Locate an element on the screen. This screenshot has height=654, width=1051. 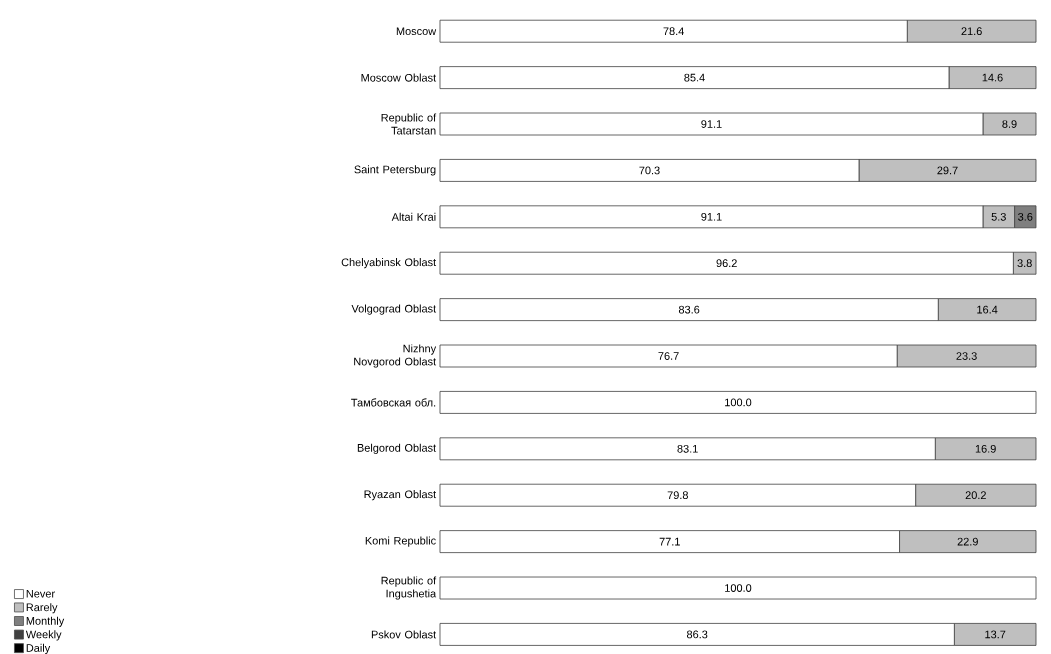
legend-label: Rarely is located at coordinates (42, 608).